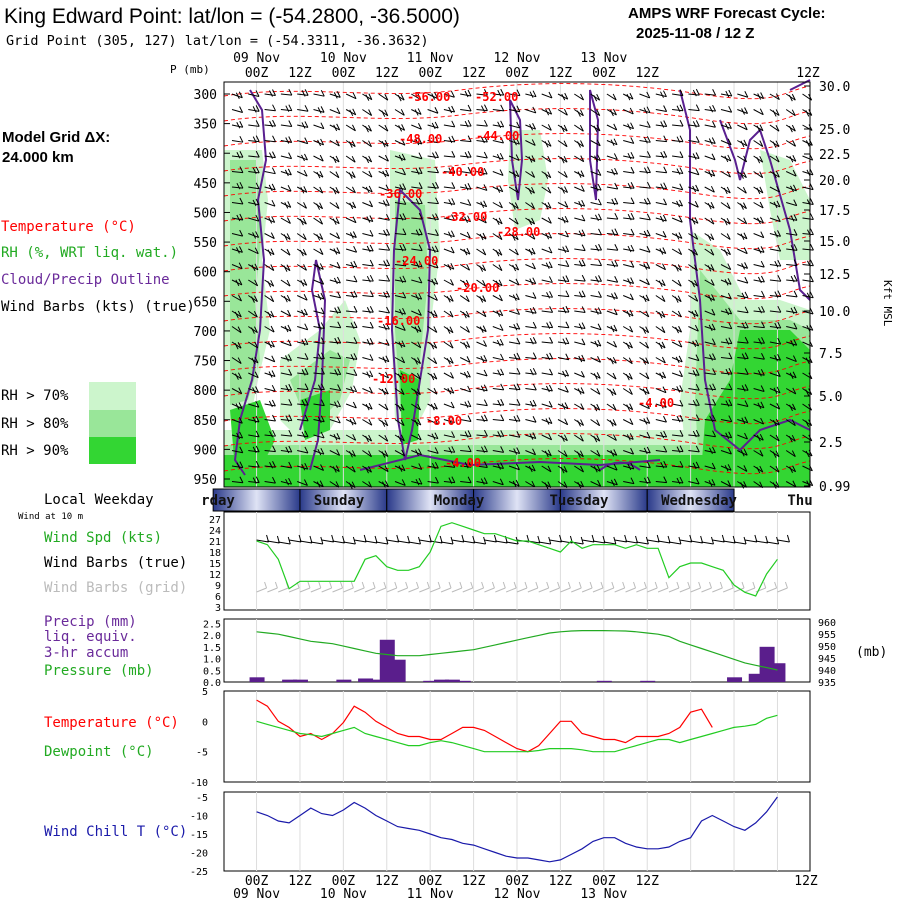 The width and height of the screenshot is (900, 900). I want to click on grid-barb-flag, so click(591, 585).